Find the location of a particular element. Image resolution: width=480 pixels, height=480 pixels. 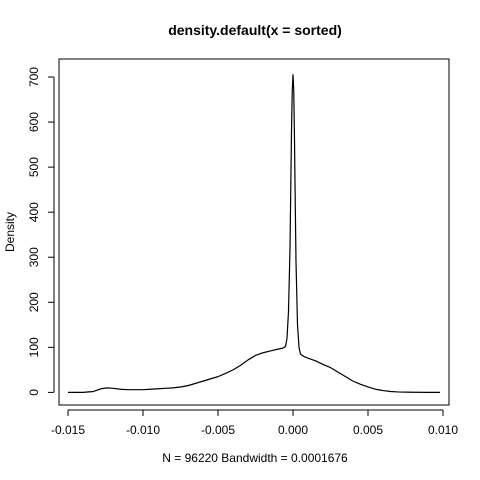

y-axis-label: Density is located at coordinates (10, 232).